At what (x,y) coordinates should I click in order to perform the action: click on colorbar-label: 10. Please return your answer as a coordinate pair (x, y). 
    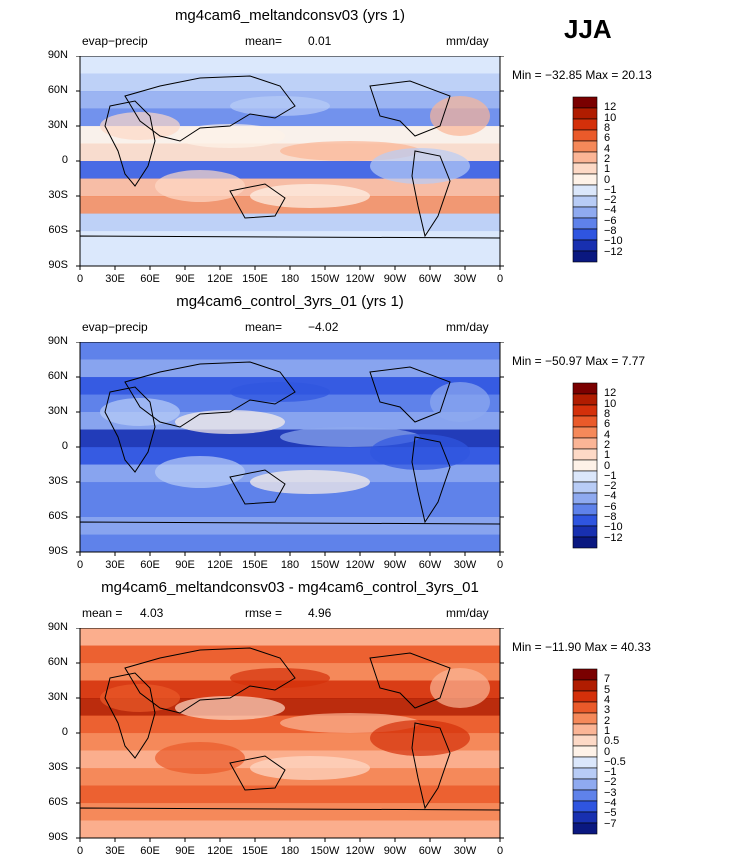
    Looking at the image, I should click on (610, 117).